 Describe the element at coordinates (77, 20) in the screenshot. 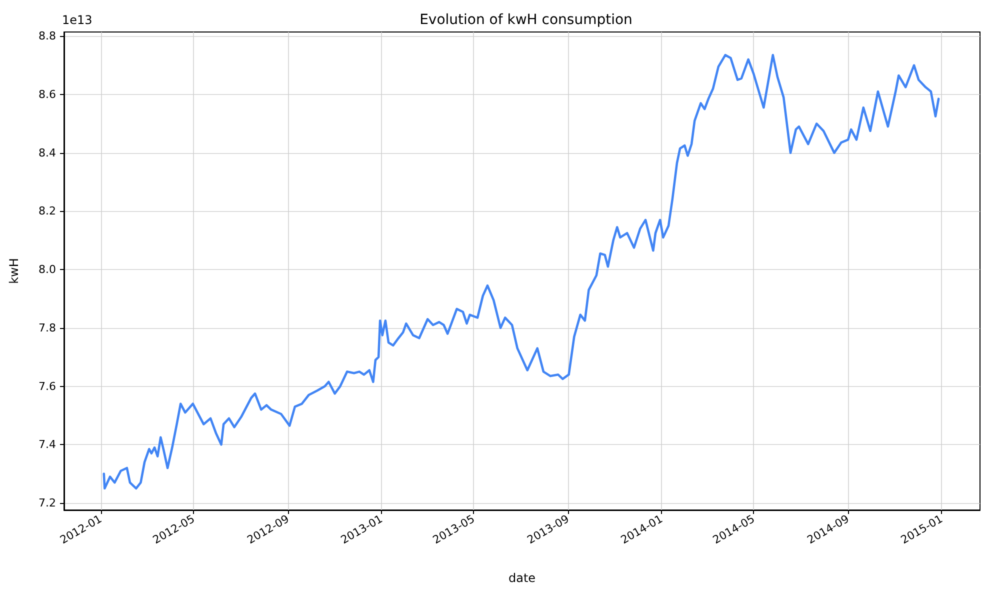

I see `text: 1e13` at that location.